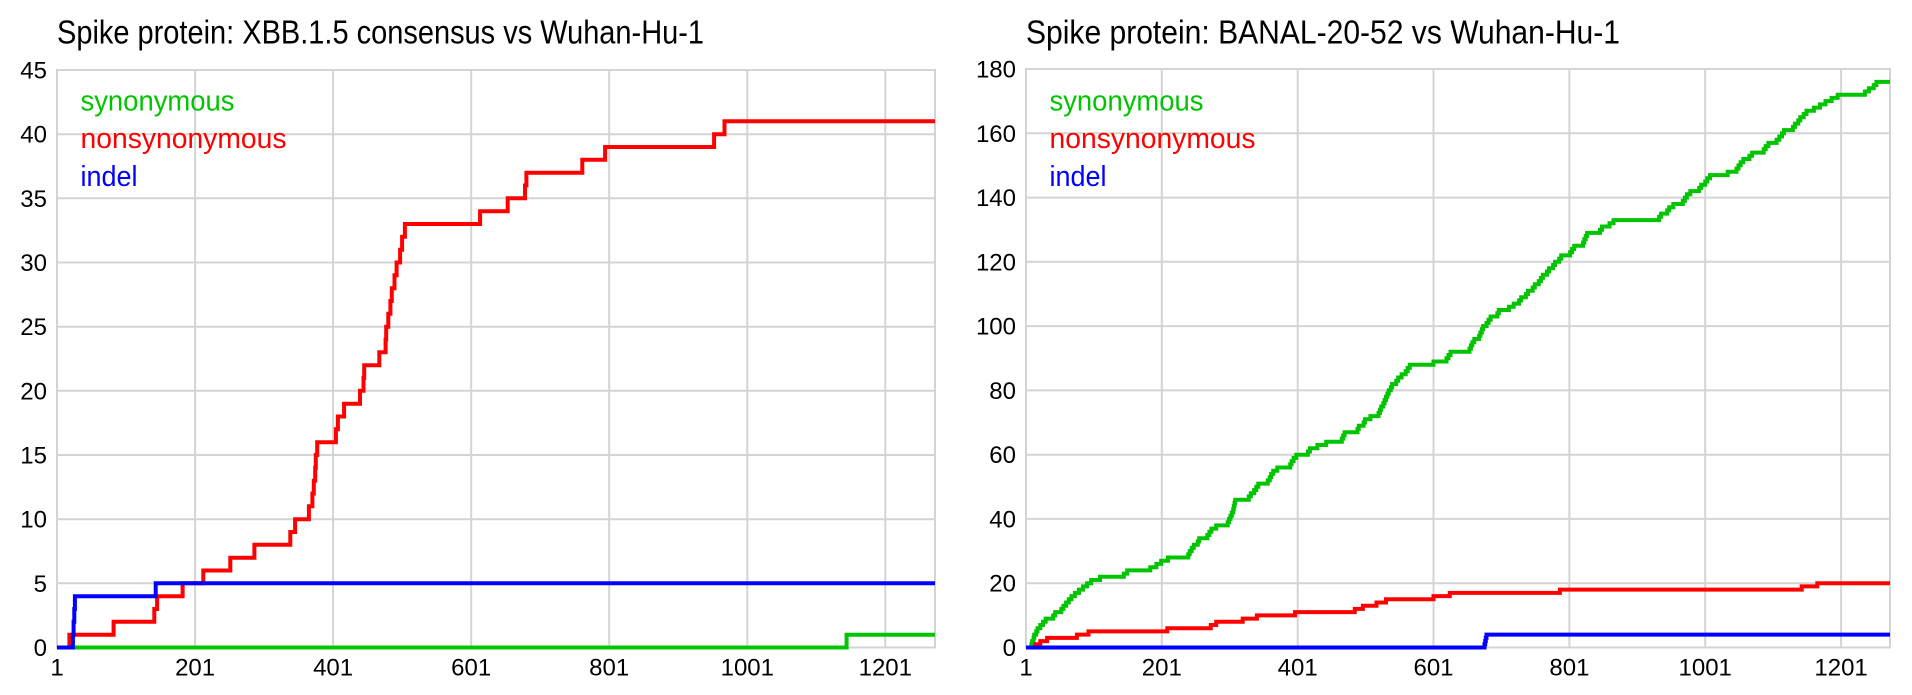 This screenshot has height=695, width=1912. I want to click on svg-text: 80, so click(1002, 391).